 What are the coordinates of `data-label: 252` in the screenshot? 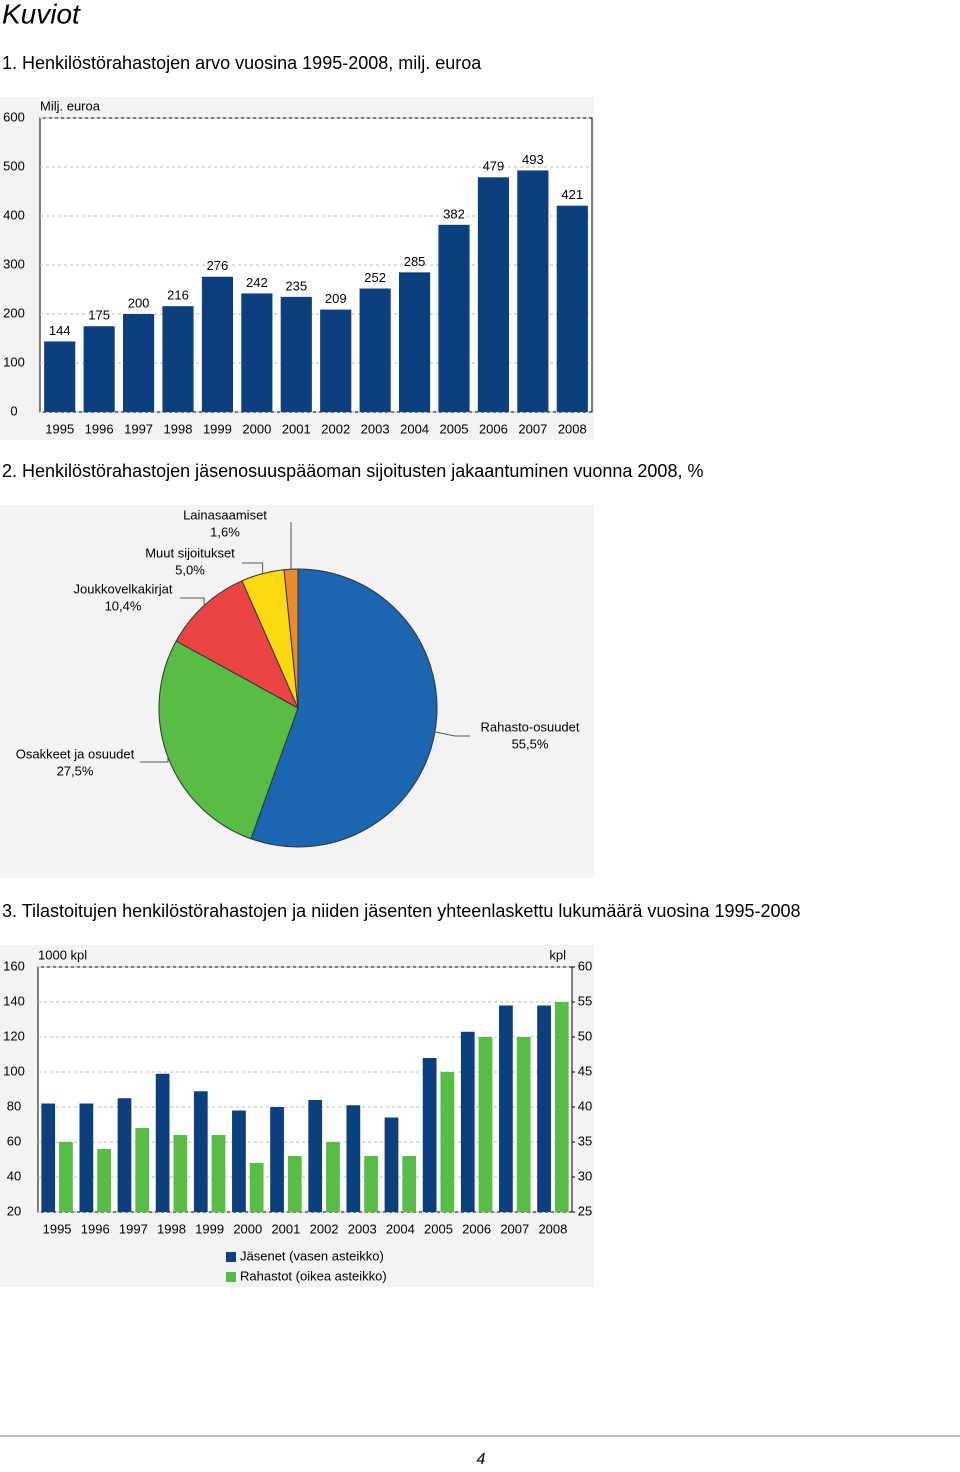 It's located at (375, 277).